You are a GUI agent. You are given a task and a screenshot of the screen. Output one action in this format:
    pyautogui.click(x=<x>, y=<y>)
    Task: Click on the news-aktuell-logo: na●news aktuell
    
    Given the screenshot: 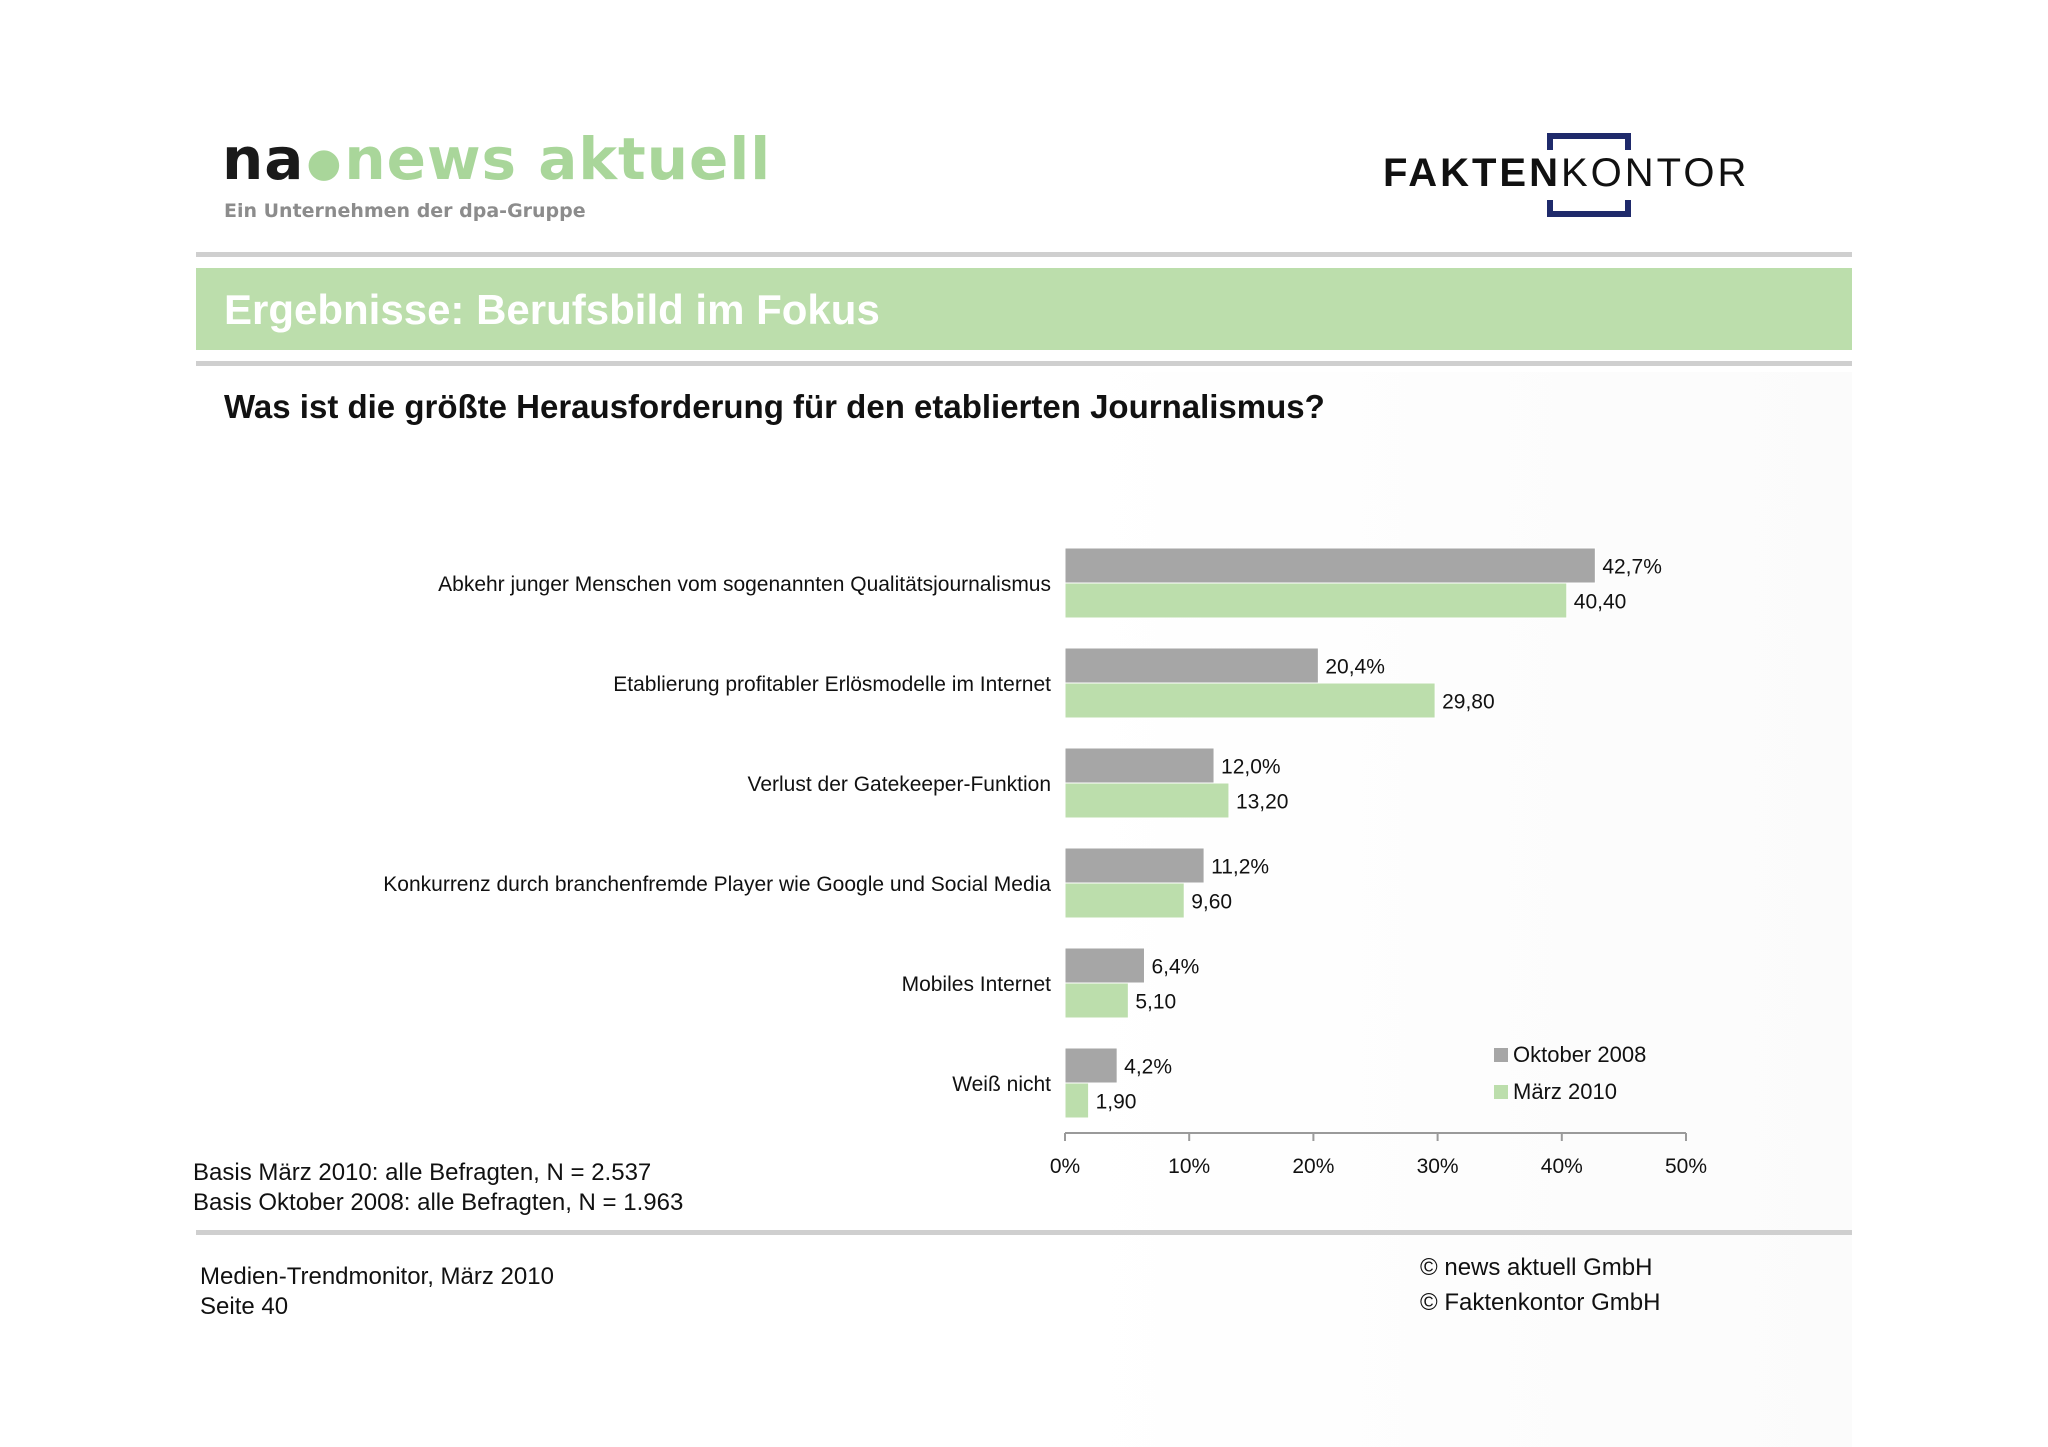 What is the action you would take?
    pyautogui.click(x=496, y=159)
    